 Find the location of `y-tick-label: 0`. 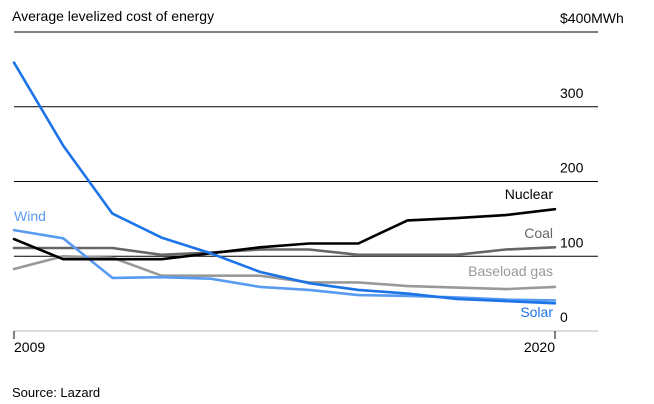

y-tick-label: 0 is located at coordinates (564, 317).